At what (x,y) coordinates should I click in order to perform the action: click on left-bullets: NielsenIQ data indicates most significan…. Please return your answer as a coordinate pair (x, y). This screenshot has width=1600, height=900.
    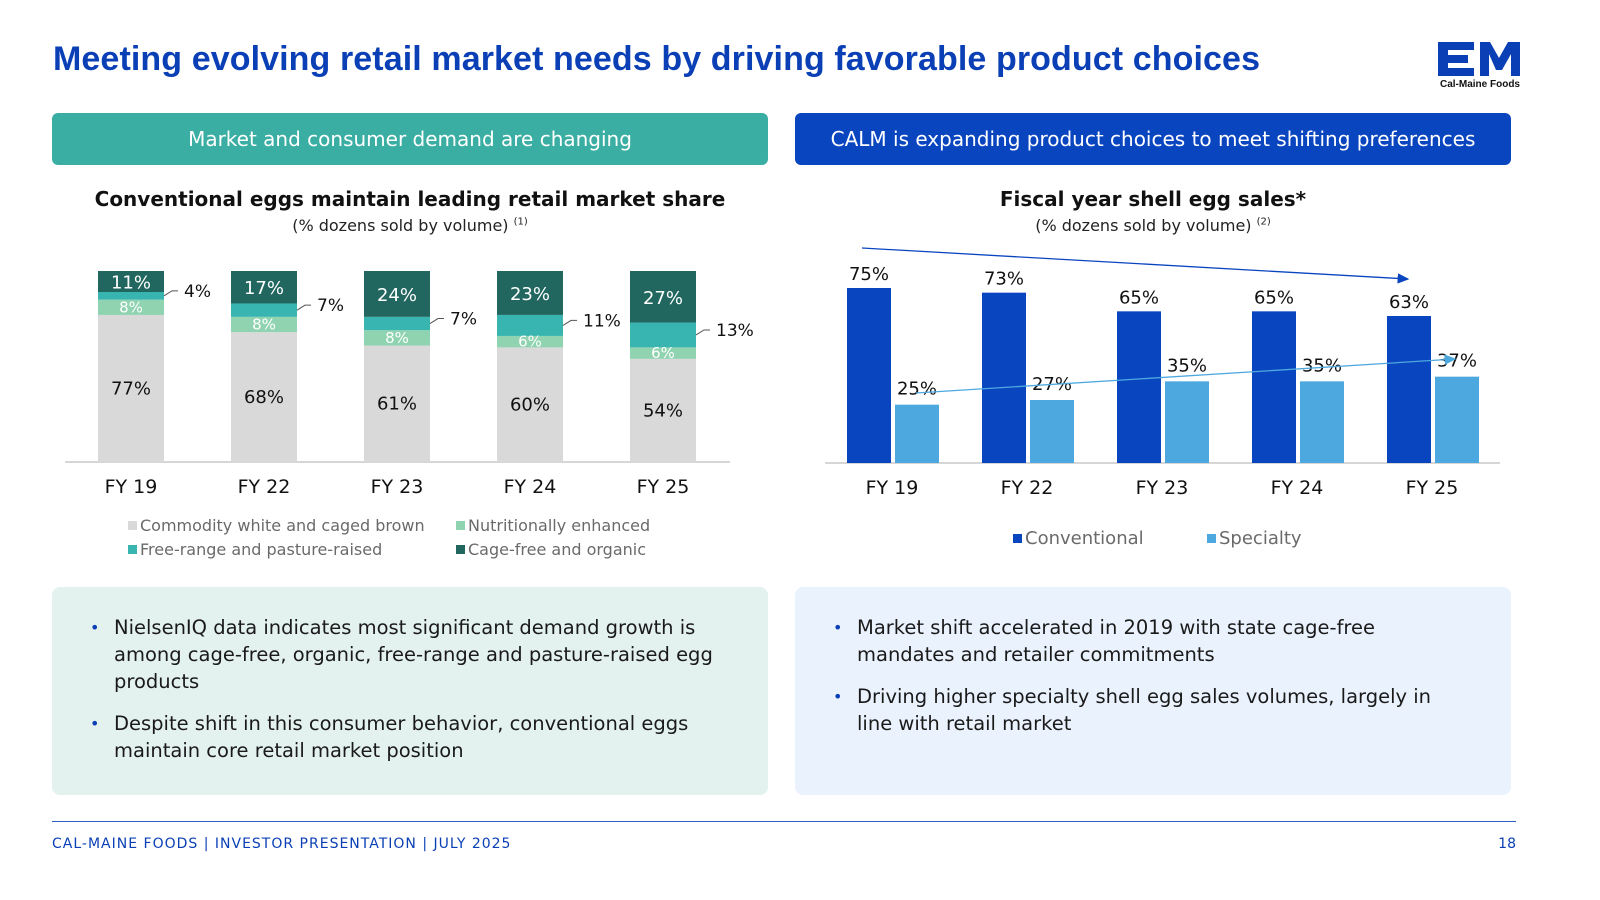
    Looking at the image, I should click on (409, 696).